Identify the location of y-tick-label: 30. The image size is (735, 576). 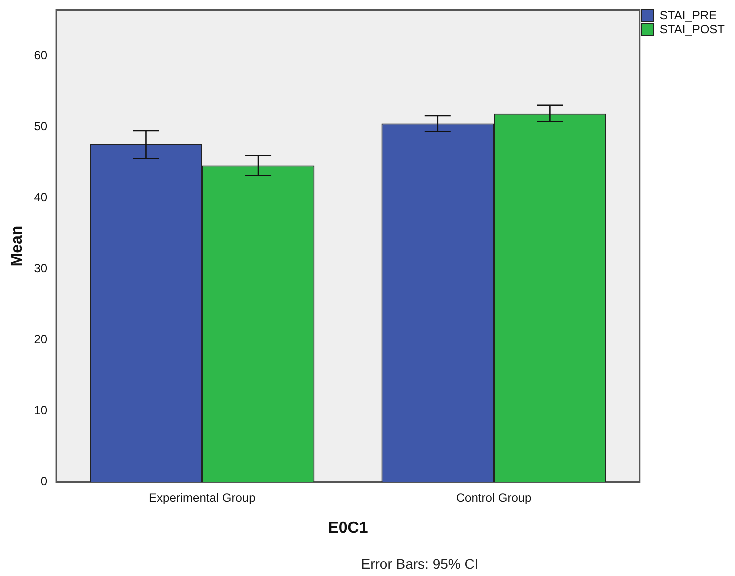
(41, 269).